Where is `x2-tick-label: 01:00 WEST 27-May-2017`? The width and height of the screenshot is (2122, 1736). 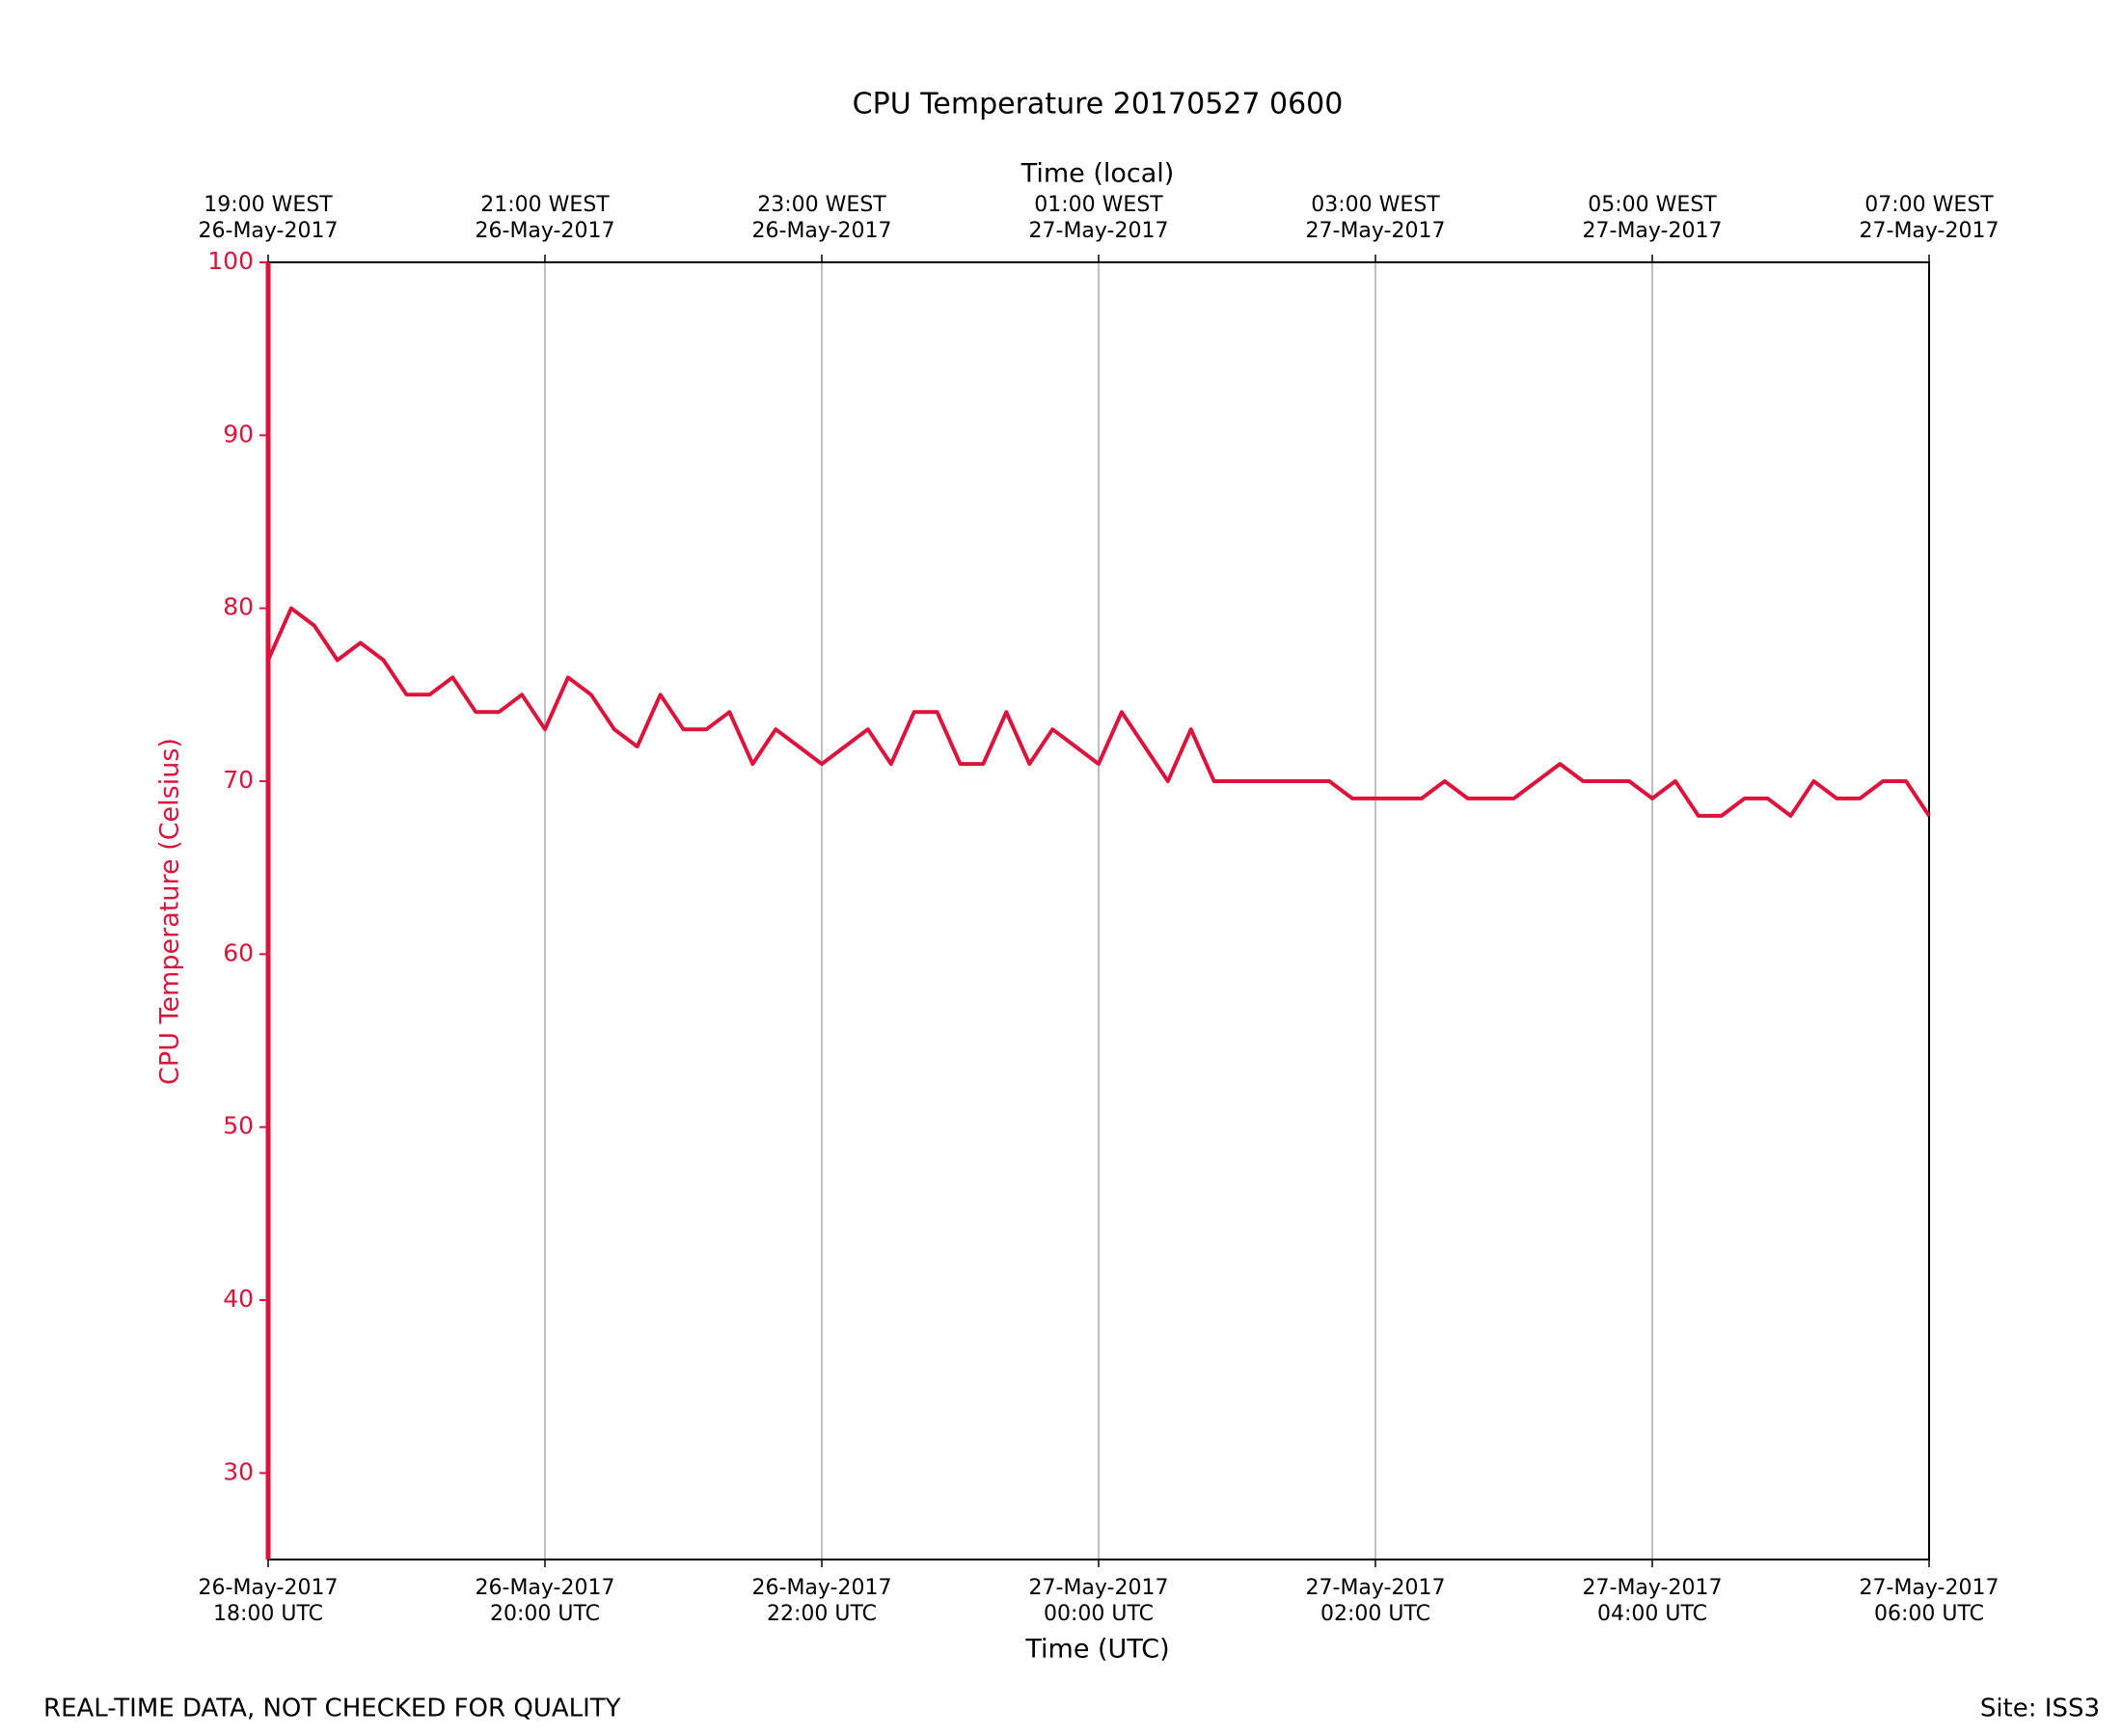 x2-tick-label: 01:00 WEST 27-May-2017 is located at coordinates (1099, 218).